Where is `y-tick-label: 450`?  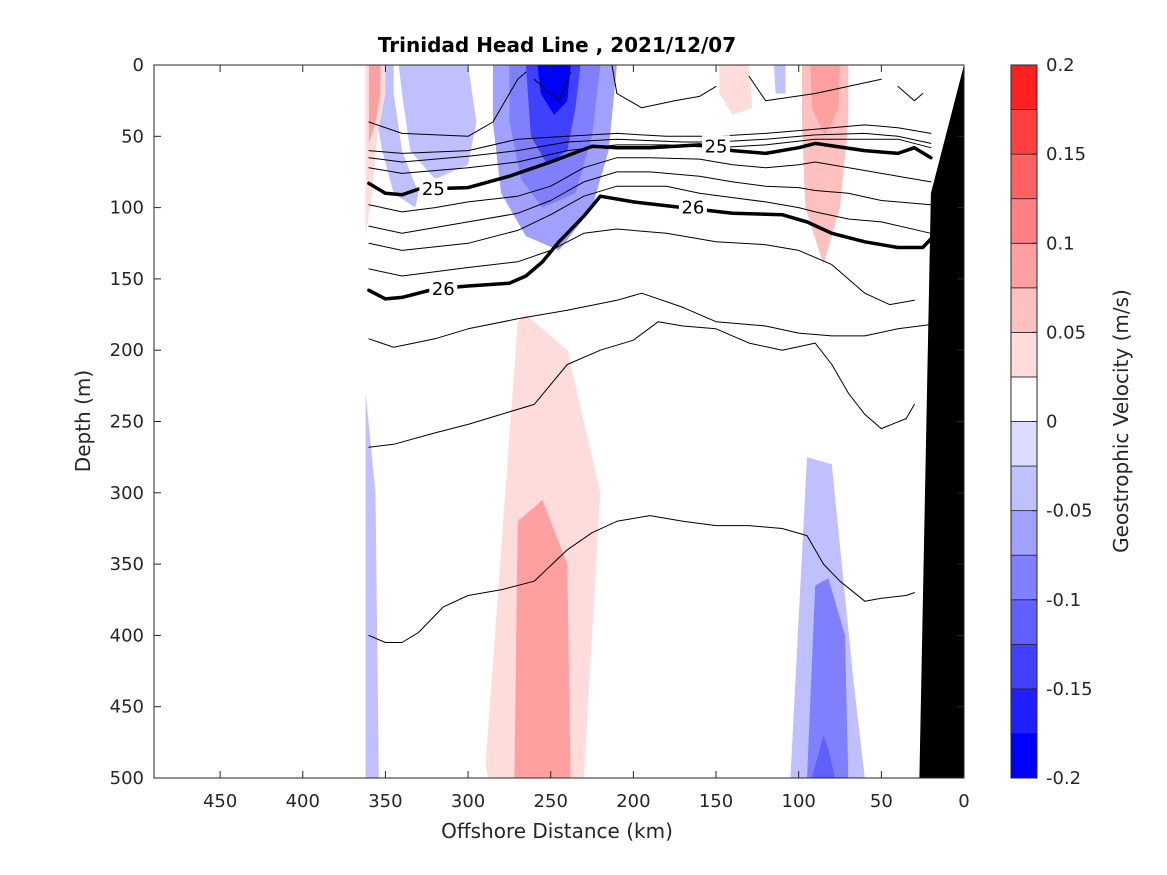
y-tick-label: 450 is located at coordinates (127, 707).